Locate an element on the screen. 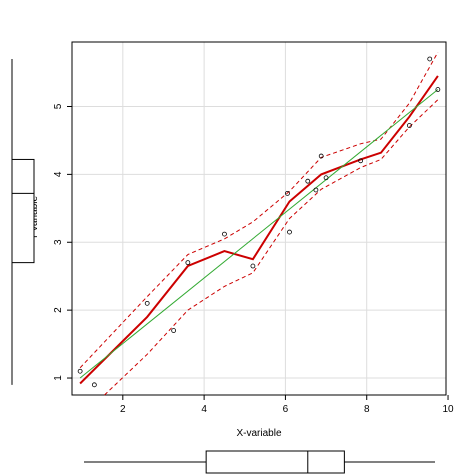 The width and height of the screenshot is (474, 474). y-tick-label: 2 is located at coordinates (58, 310).